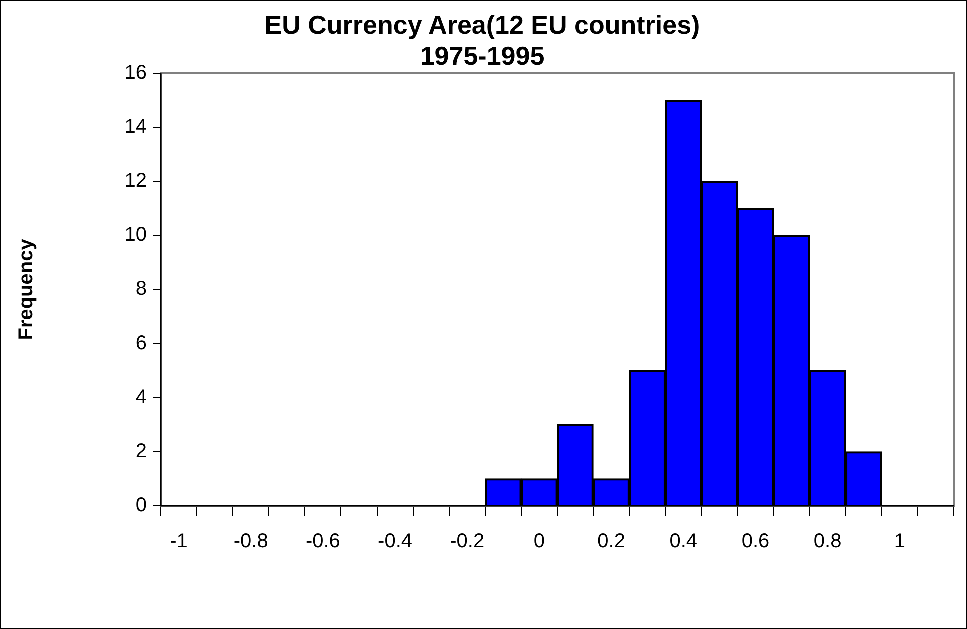 Image resolution: width=967 pixels, height=629 pixels. I want to click on x-tick-label: 0, so click(540, 541).